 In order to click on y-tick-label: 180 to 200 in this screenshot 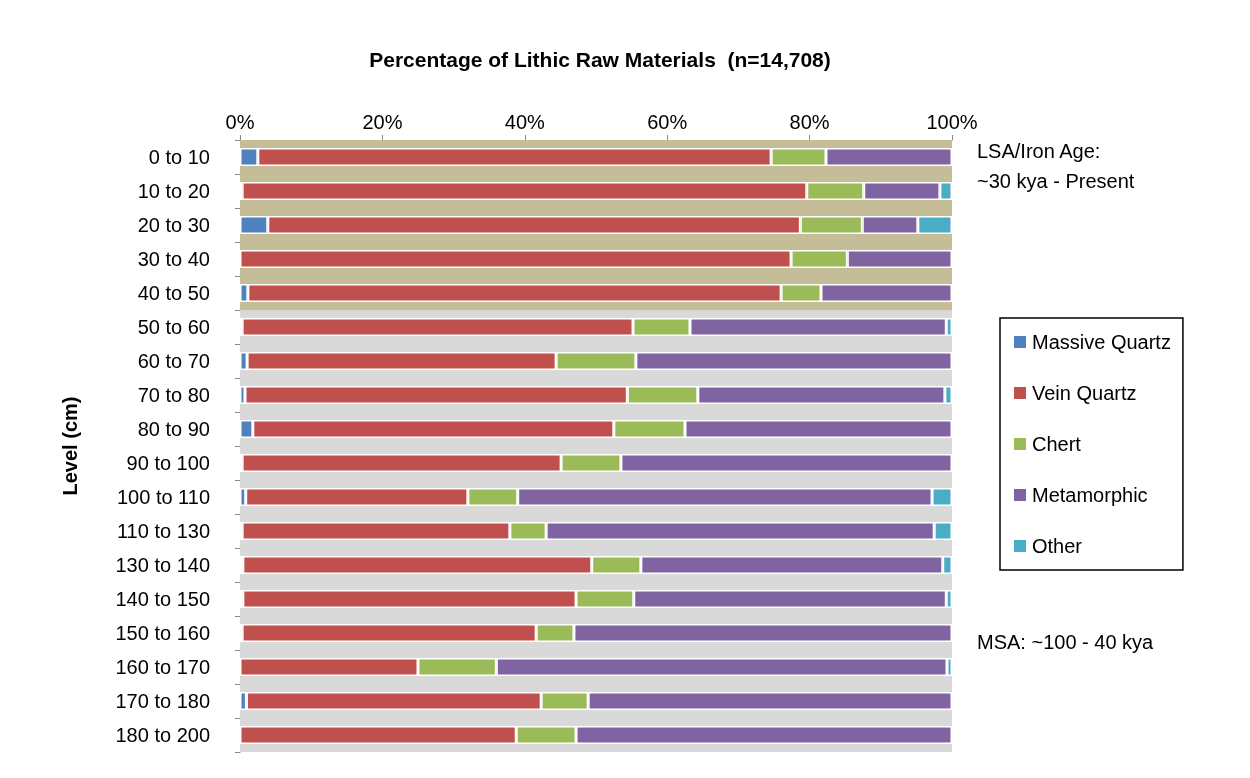, I will do `click(162, 735)`.